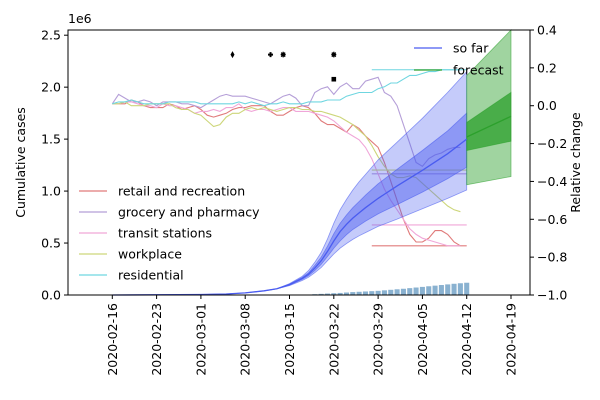 This screenshot has width=600, height=400. Describe the element at coordinates (150, 254) in the screenshot. I see `legend-label-workplace: workplace` at that location.